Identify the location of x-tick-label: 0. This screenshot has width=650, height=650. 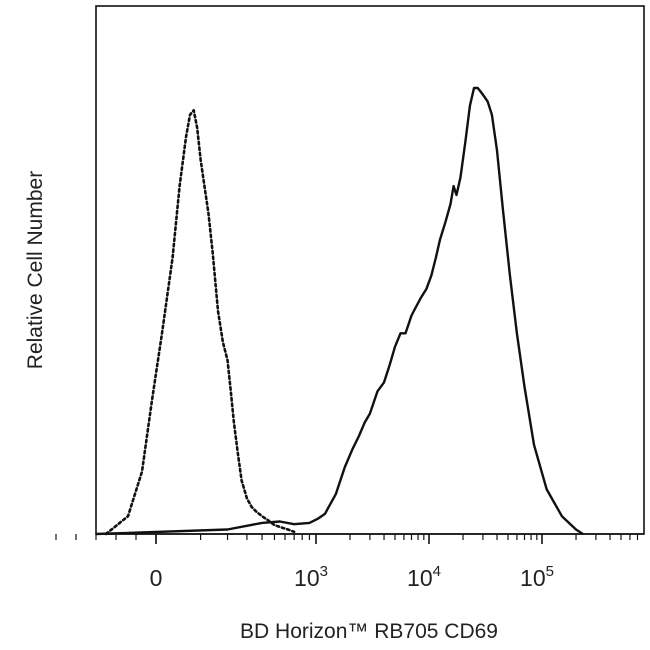
(156, 578).